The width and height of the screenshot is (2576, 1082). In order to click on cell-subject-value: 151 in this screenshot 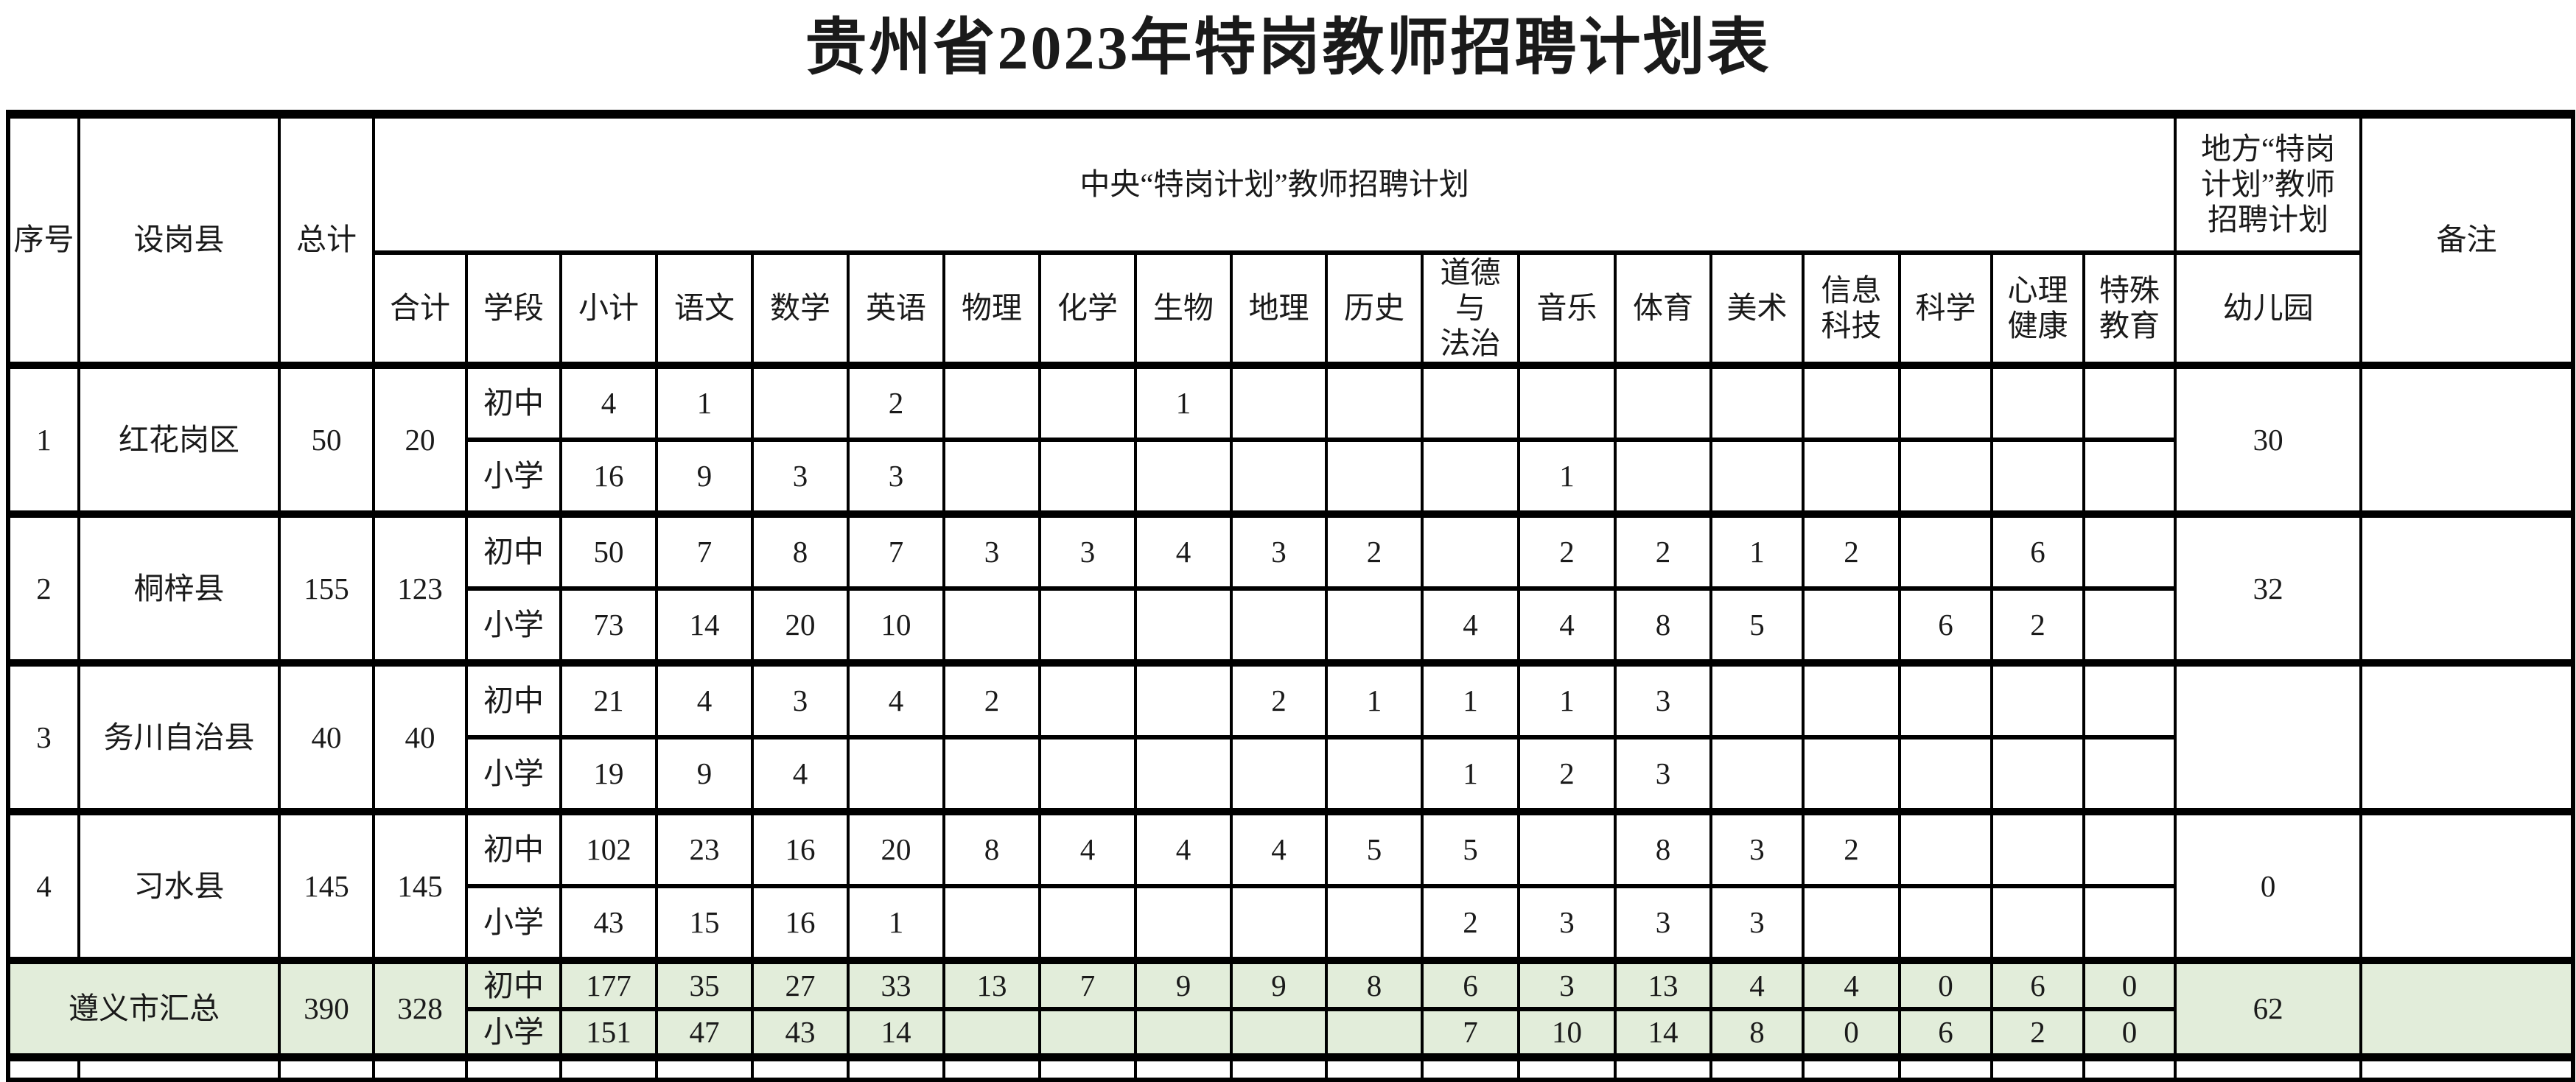, I will do `click(608, 1033)`.